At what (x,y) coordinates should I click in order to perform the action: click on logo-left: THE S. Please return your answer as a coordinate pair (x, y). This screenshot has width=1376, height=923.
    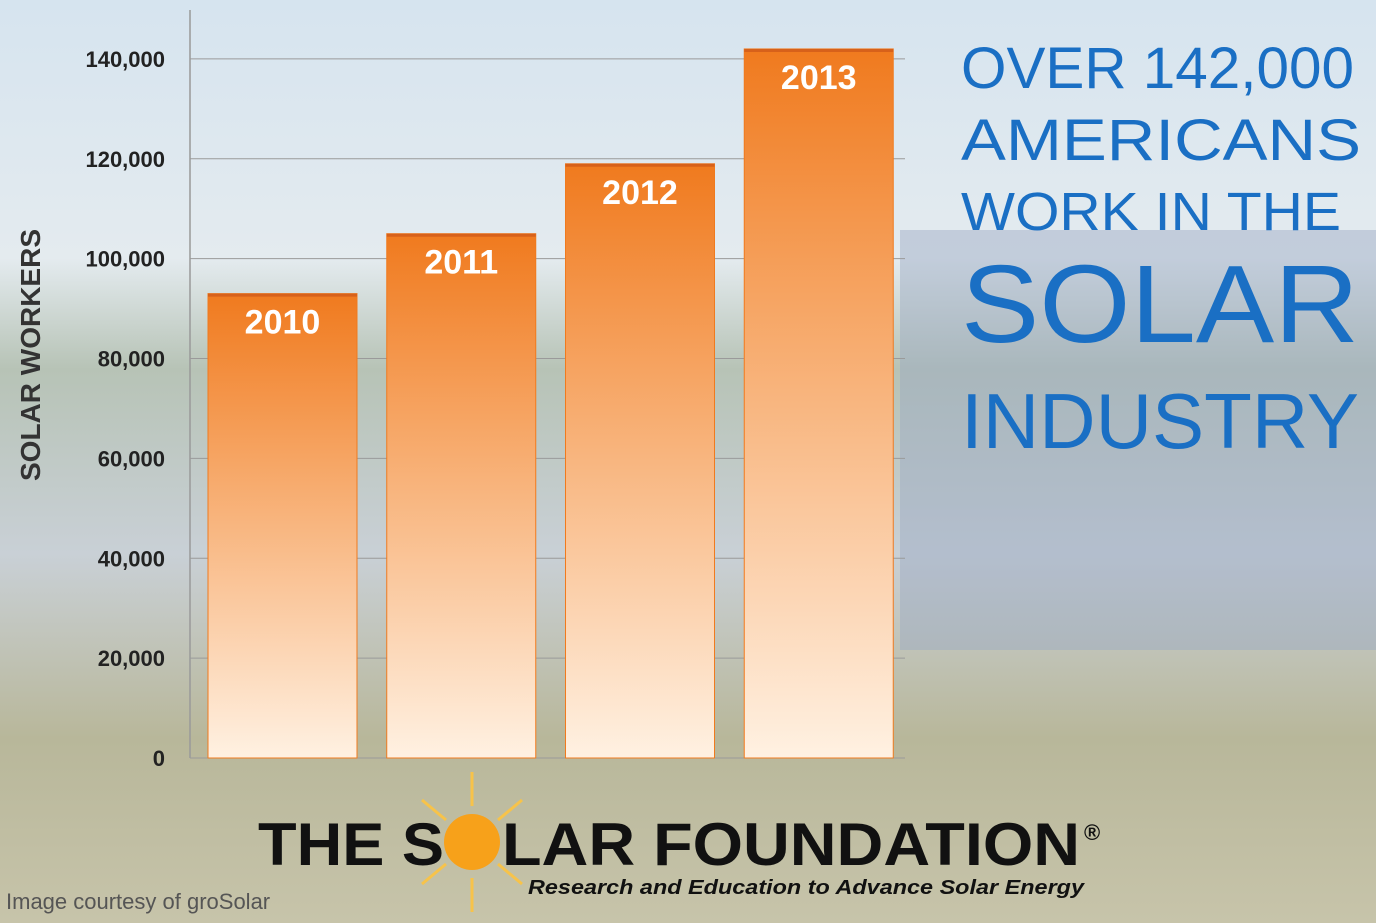
    Looking at the image, I should click on (351, 844).